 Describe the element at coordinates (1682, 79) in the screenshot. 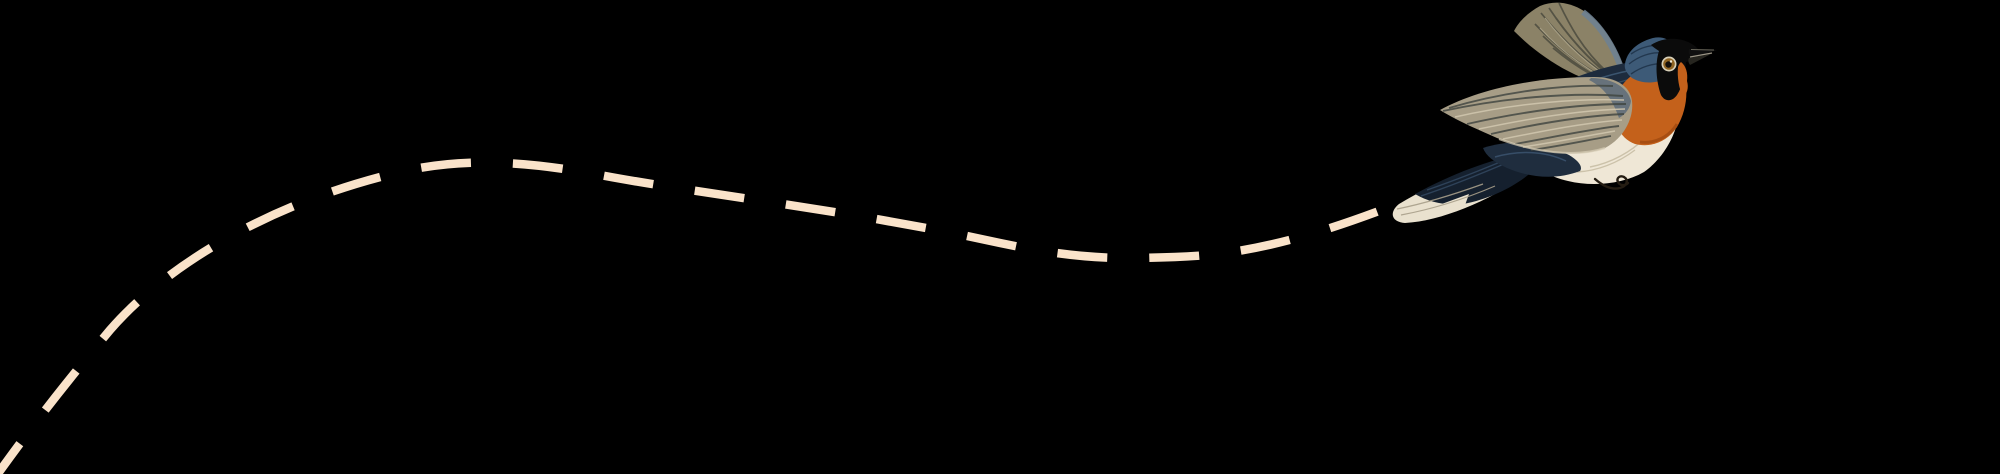

I see `bird-neck-patch` at that location.